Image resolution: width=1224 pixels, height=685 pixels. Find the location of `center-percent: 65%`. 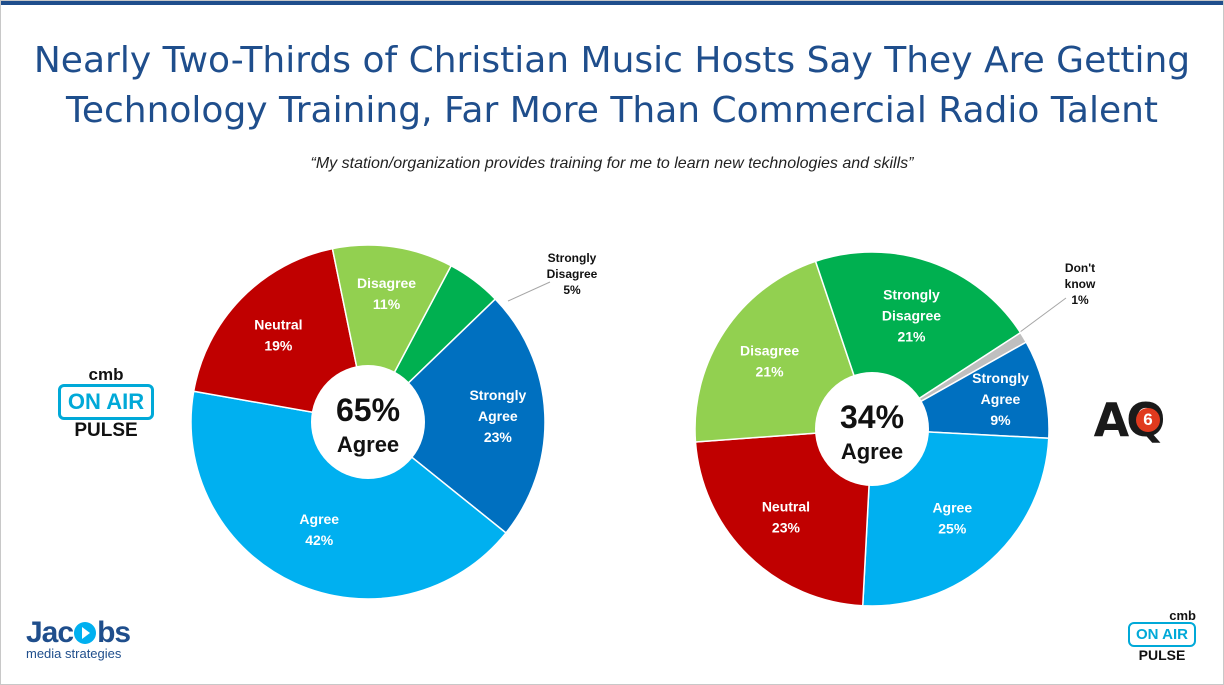

center-percent: 65% is located at coordinates (368, 410).